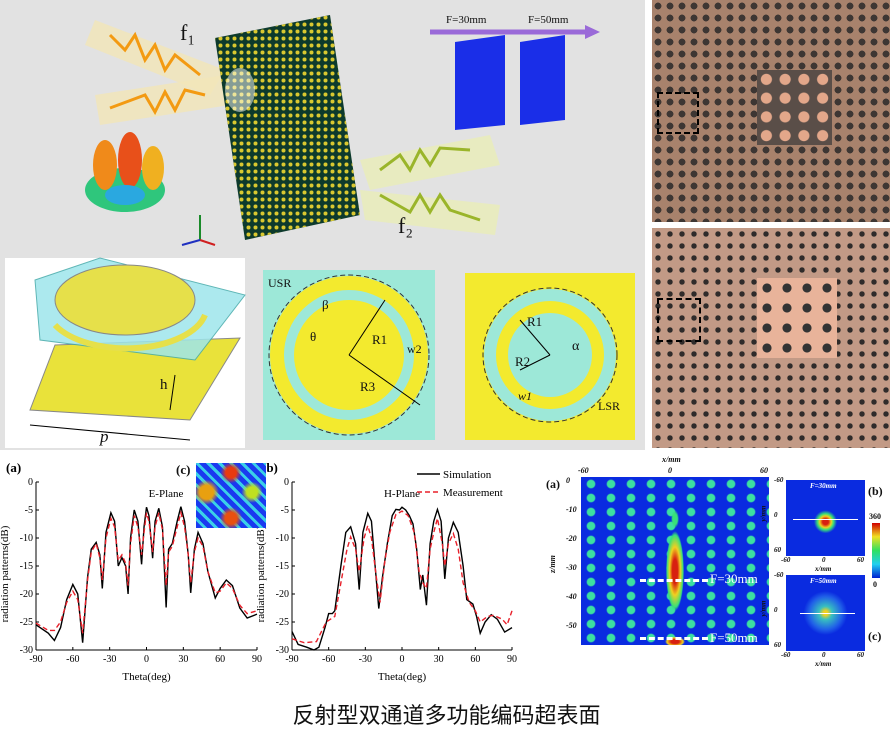 Image resolution: width=893 pixels, height=745 pixels. Describe the element at coordinates (525, 396) in the screenshot. I see `w1-label: w1` at that location.